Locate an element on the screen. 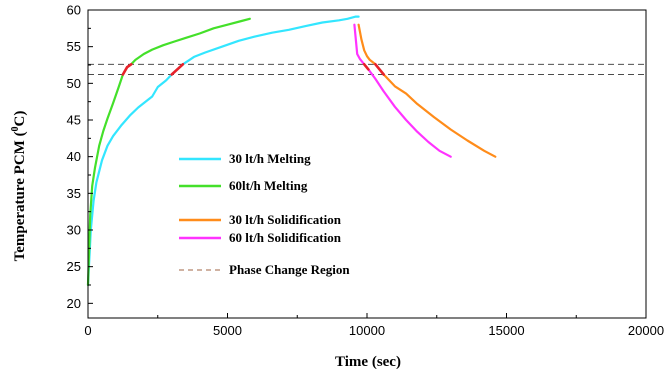 The height and width of the screenshot is (375, 670). x-tick-label: 10000 is located at coordinates (367, 330).